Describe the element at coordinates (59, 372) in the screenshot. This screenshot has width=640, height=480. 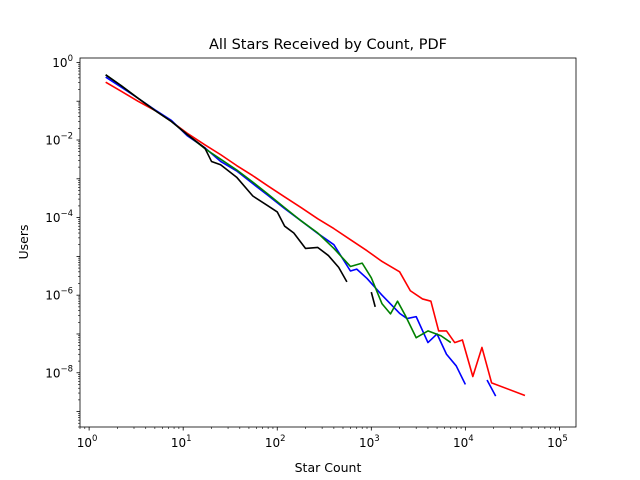
I see `y-tick-label: 10⁻⁸` at that location.